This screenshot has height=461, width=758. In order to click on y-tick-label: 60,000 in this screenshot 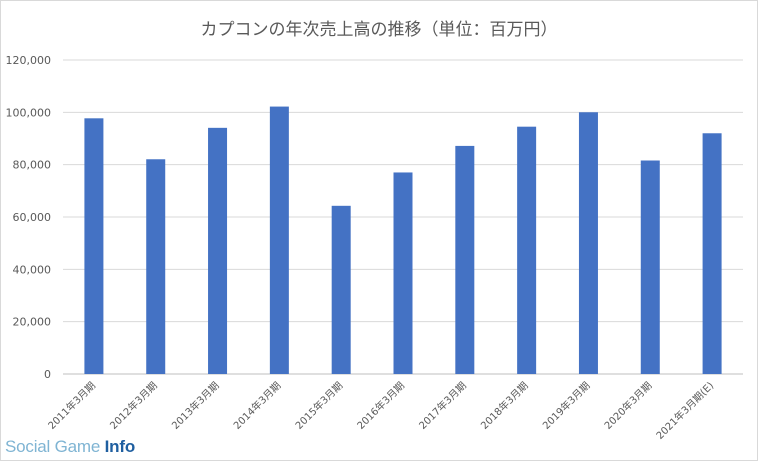, I will do `click(32, 217)`.